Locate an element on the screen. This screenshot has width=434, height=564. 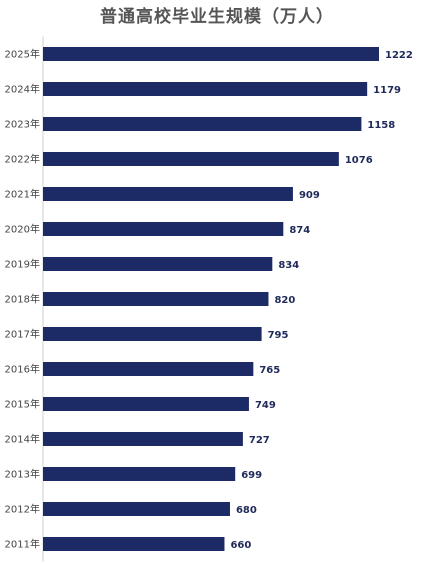
category-label: 2011年 is located at coordinates (22, 544).